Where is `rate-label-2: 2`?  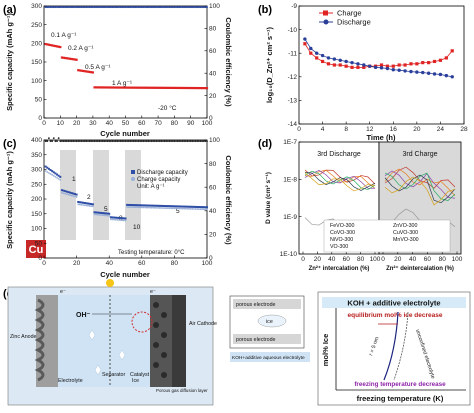 rate-label-2: 2 is located at coordinates (89, 197).